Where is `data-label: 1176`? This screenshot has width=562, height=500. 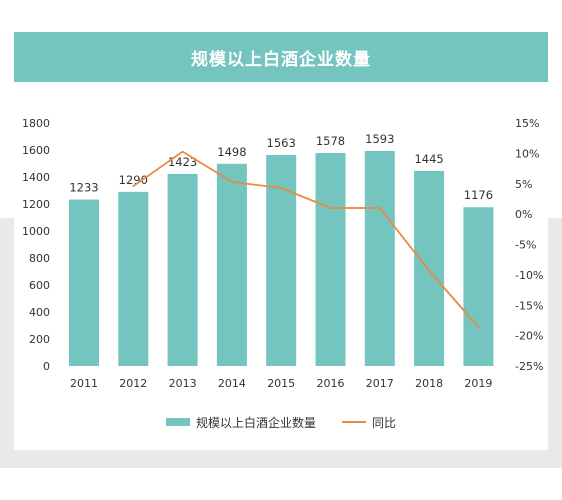
data-label: 1176 is located at coordinates (478, 195).